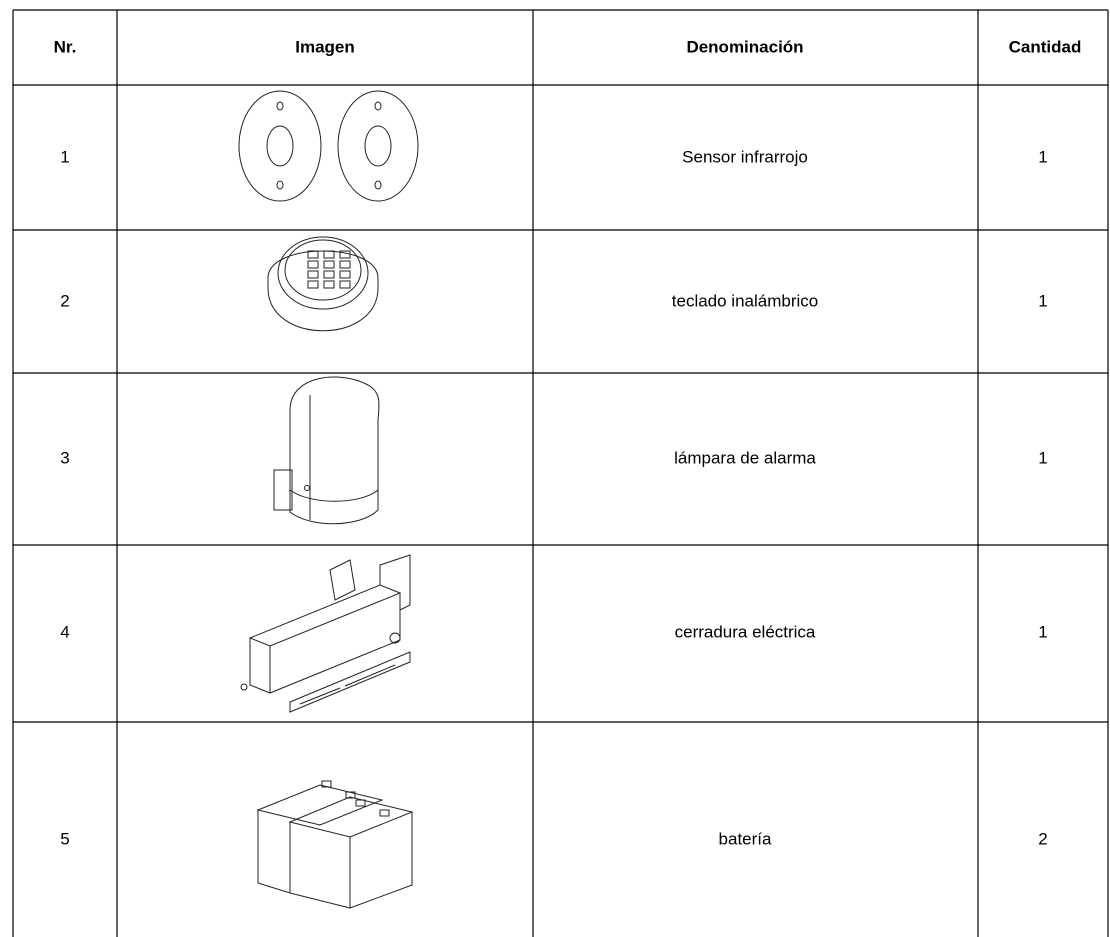  What do you see at coordinates (745, 631) in the screenshot?
I see `item-name: cerradura eléctrica` at bounding box center [745, 631].